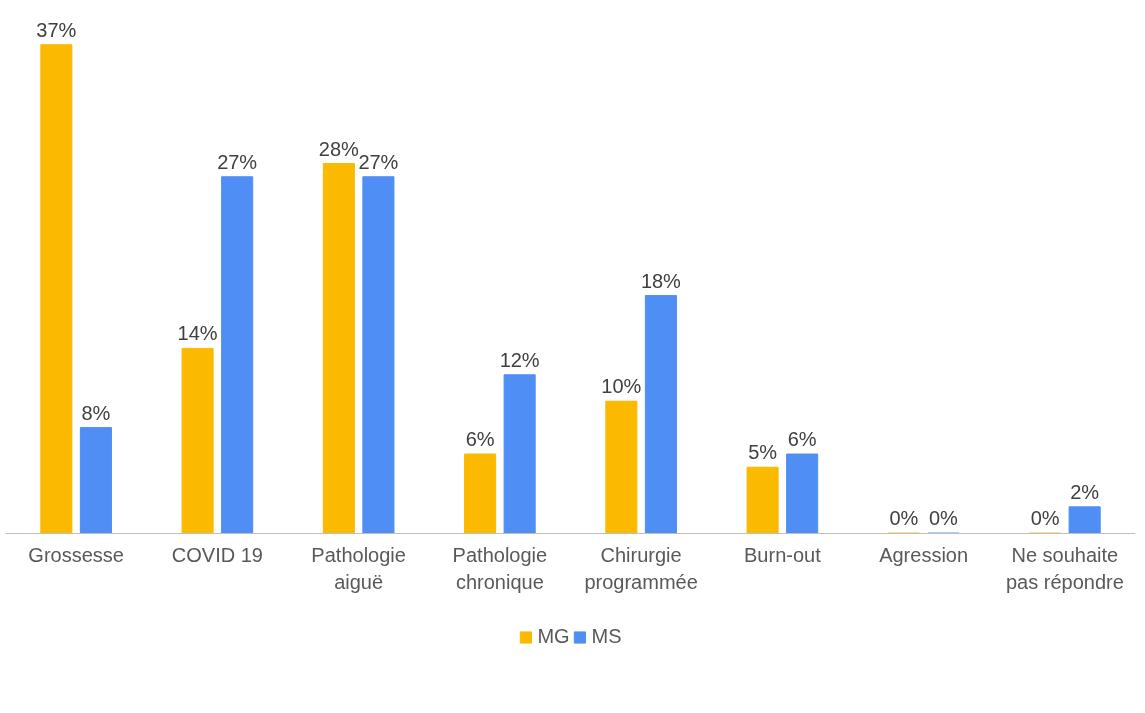  I want to click on x-tick-label: COVID 19, so click(217, 555).